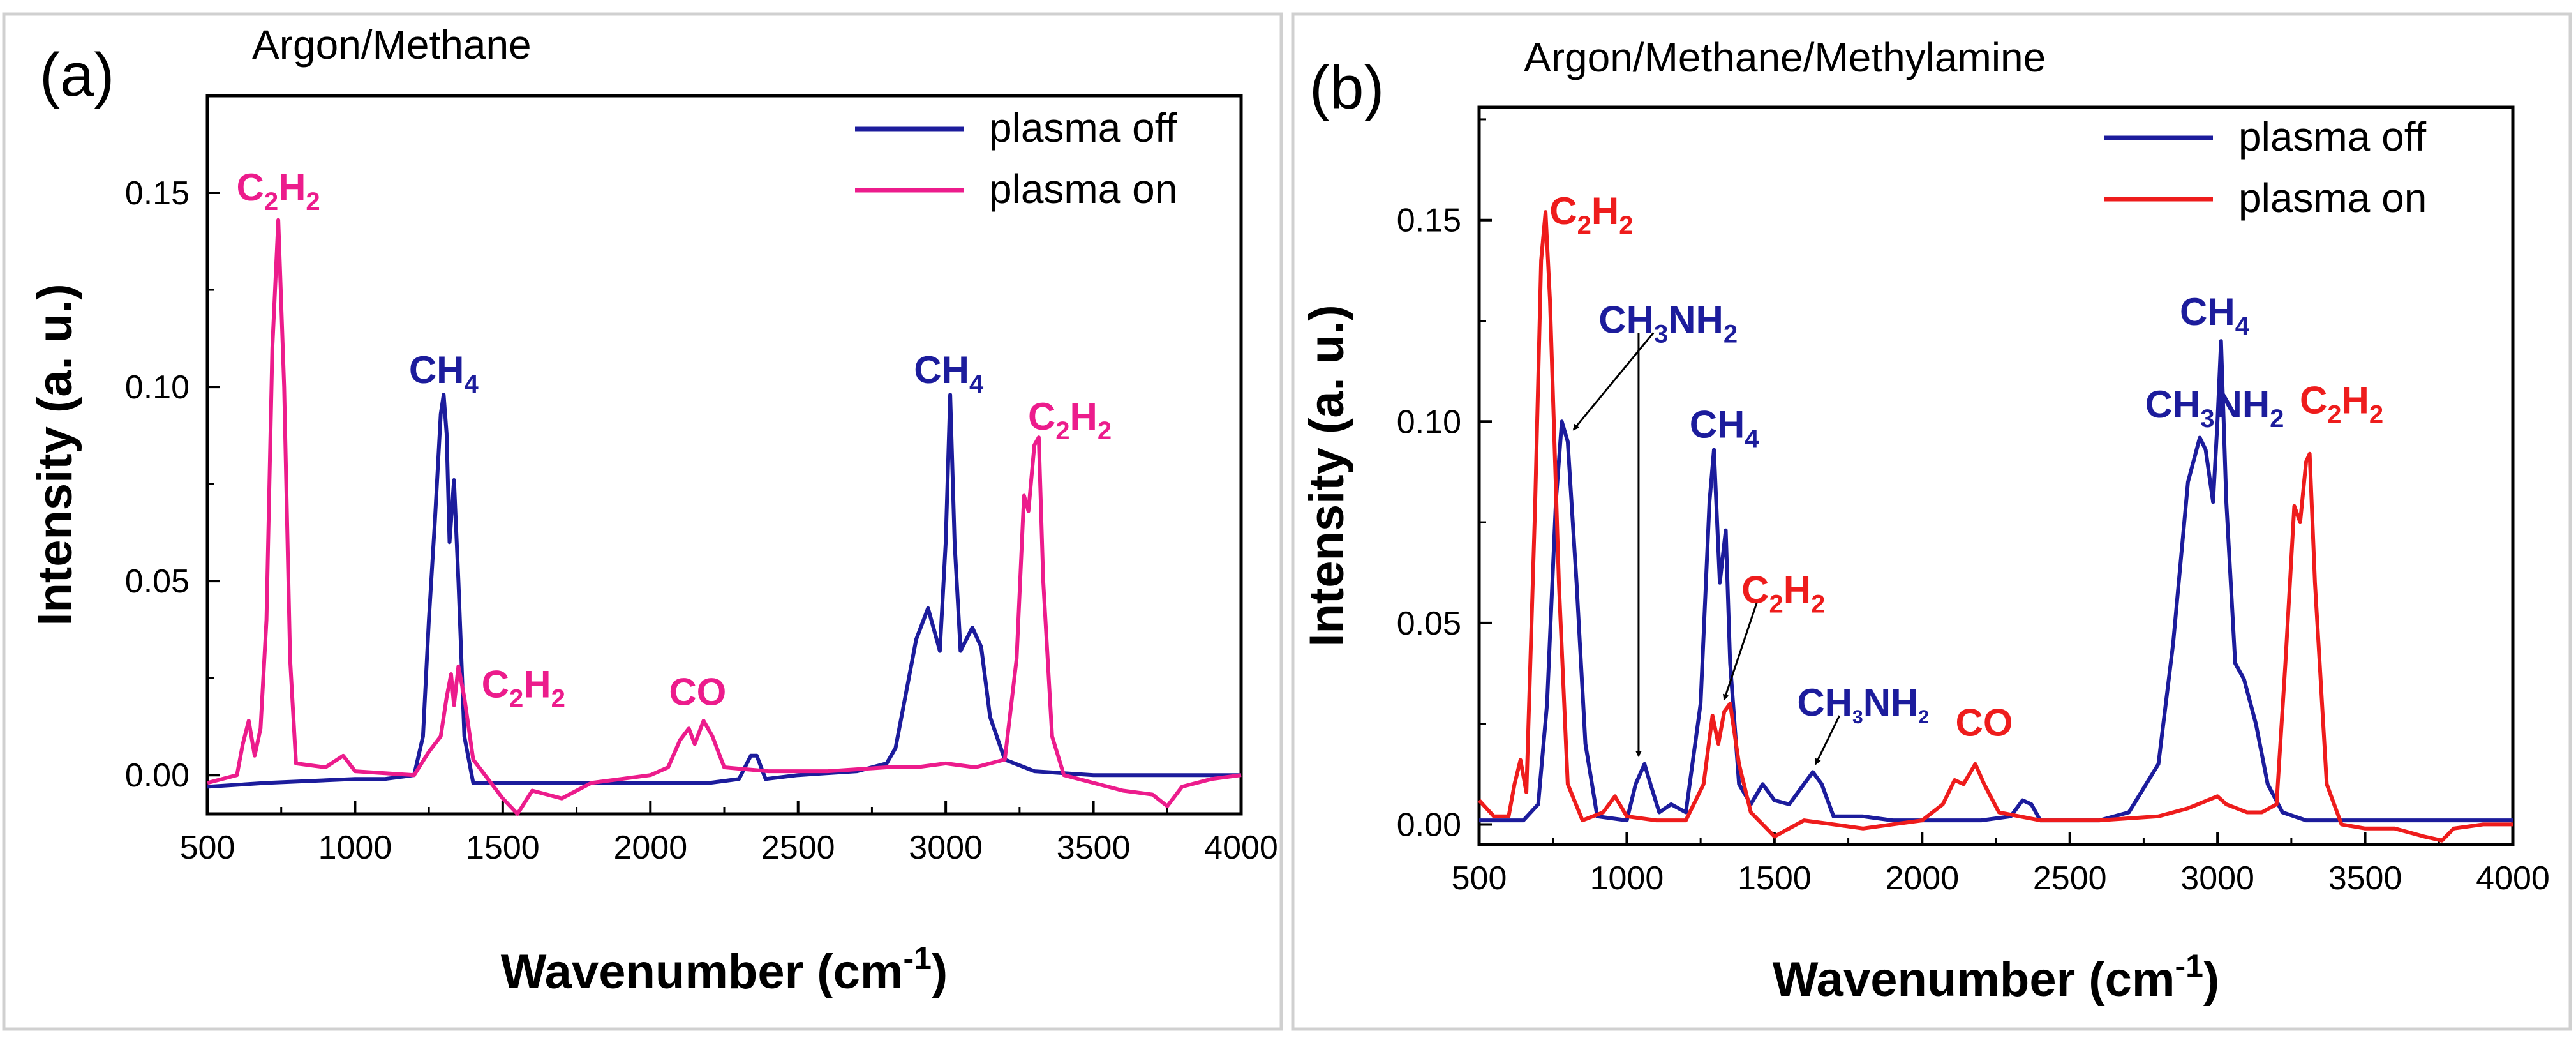 Image resolution: width=2576 pixels, height=1038 pixels. What do you see at coordinates (77, 75) in the screenshot?
I see `panel-label: (a)` at bounding box center [77, 75].